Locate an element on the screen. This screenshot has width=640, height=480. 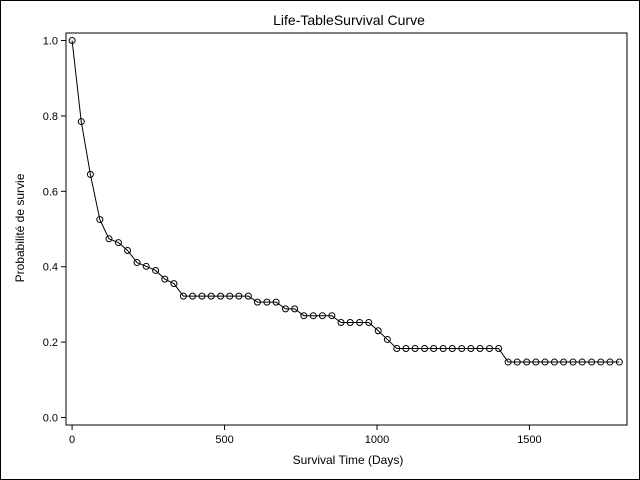
y-tick-label: 0.4 is located at coordinates (50, 268).